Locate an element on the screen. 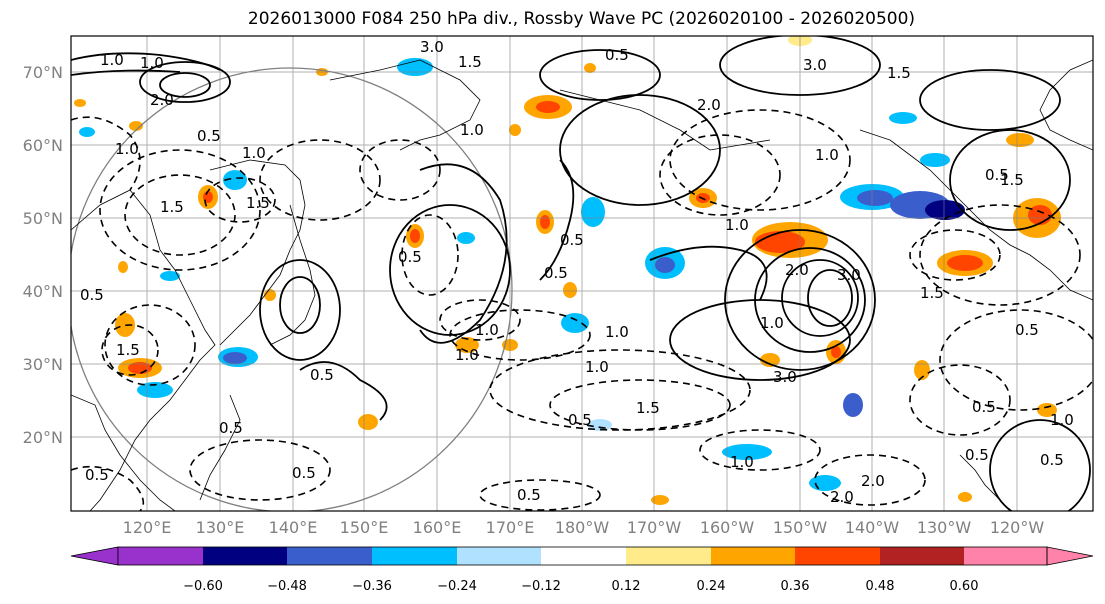 The width and height of the screenshot is (1105, 604). colorbar-tick: 0.48 is located at coordinates (880, 586).